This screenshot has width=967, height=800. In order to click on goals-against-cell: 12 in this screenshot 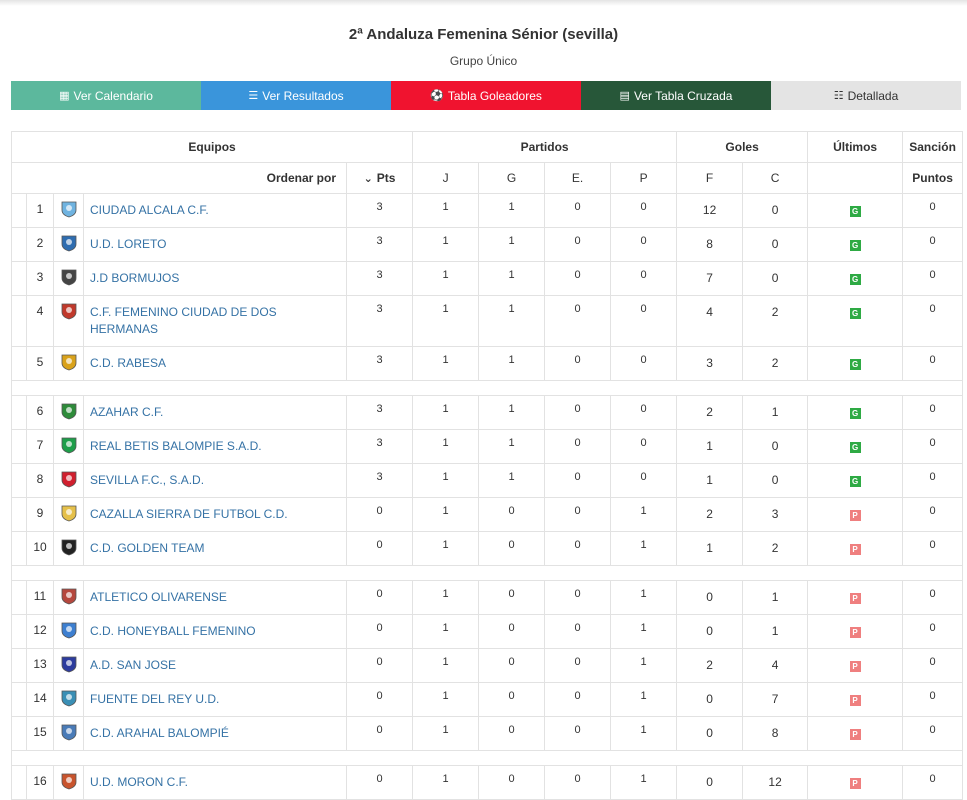, I will do `click(775, 782)`.